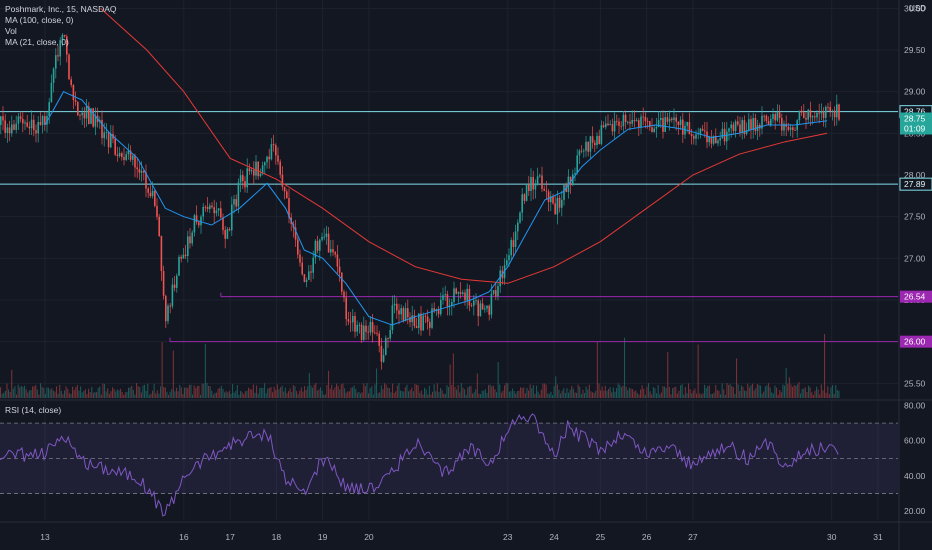 This screenshot has width=932, height=550. I want to click on currency-label: USD, so click(917, 8).